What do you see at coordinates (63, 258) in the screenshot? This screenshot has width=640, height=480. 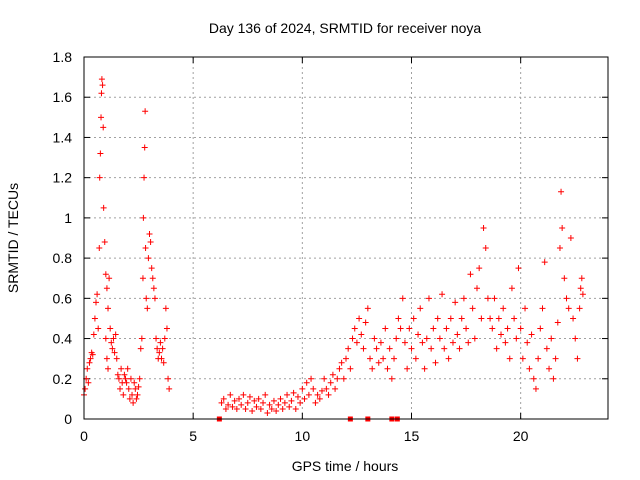 I see `y-tick-label: 0.8` at bounding box center [63, 258].